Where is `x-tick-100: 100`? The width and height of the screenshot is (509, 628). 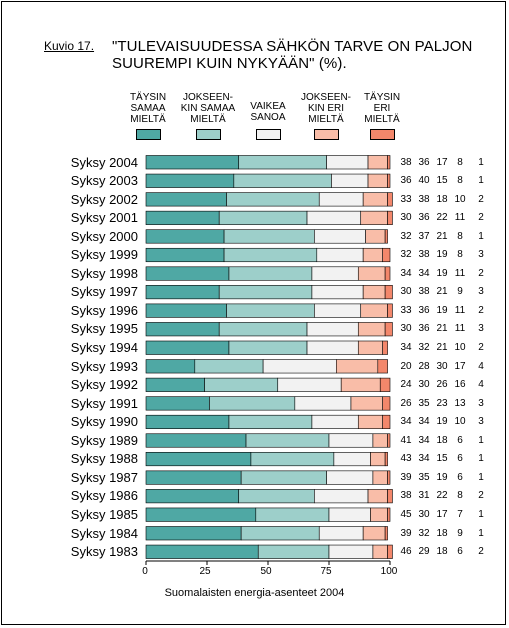 x-tick-100: 100 is located at coordinates (389, 571).